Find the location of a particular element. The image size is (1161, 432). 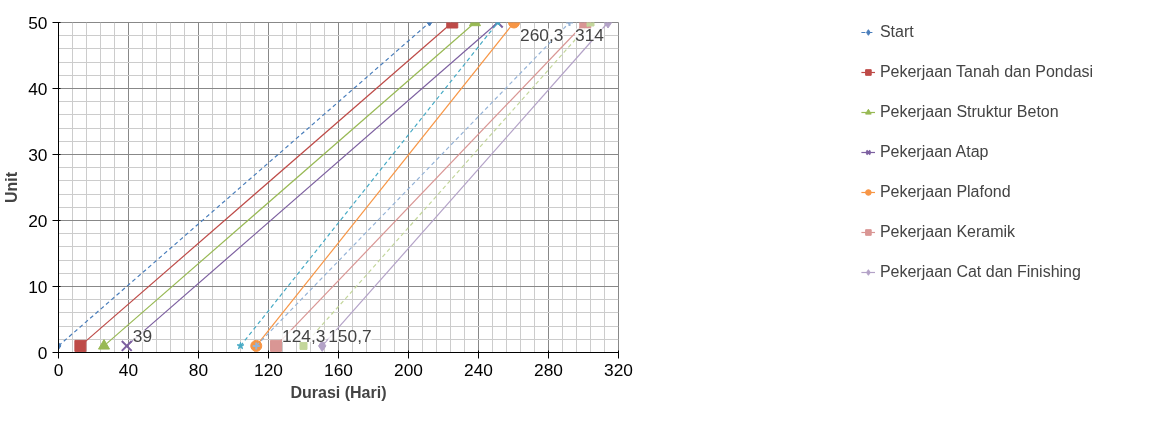

legend-label: Pekerjaan Keramik is located at coordinates (947, 232).